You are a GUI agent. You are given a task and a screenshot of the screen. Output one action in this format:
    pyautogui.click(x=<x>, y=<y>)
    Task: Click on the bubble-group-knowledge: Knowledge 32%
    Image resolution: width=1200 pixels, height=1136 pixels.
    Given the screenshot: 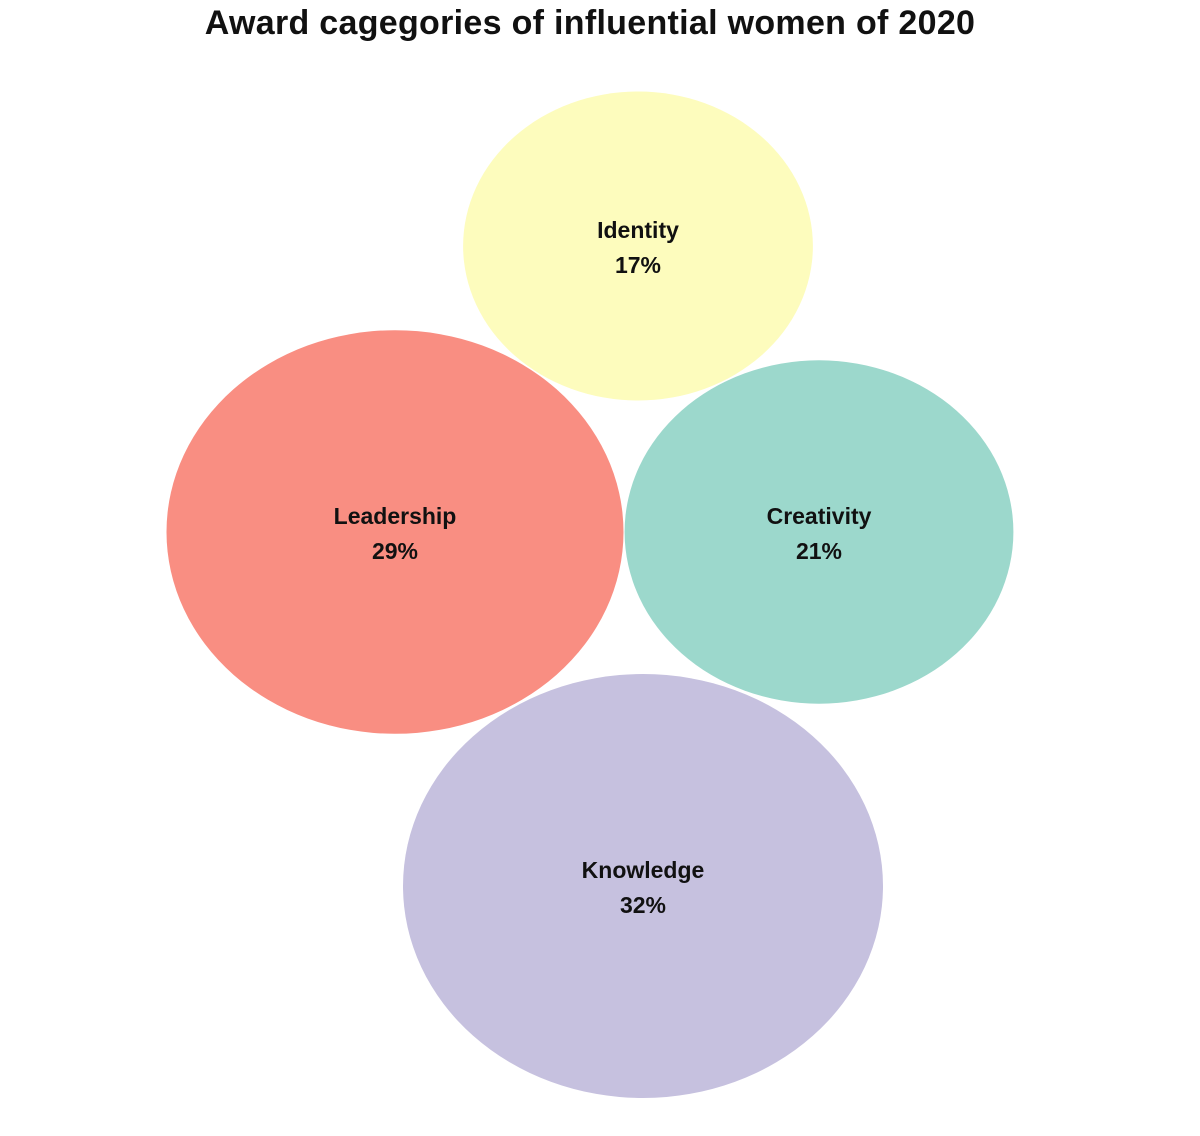 What is the action you would take?
    pyautogui.click(x=643, y=886)
    